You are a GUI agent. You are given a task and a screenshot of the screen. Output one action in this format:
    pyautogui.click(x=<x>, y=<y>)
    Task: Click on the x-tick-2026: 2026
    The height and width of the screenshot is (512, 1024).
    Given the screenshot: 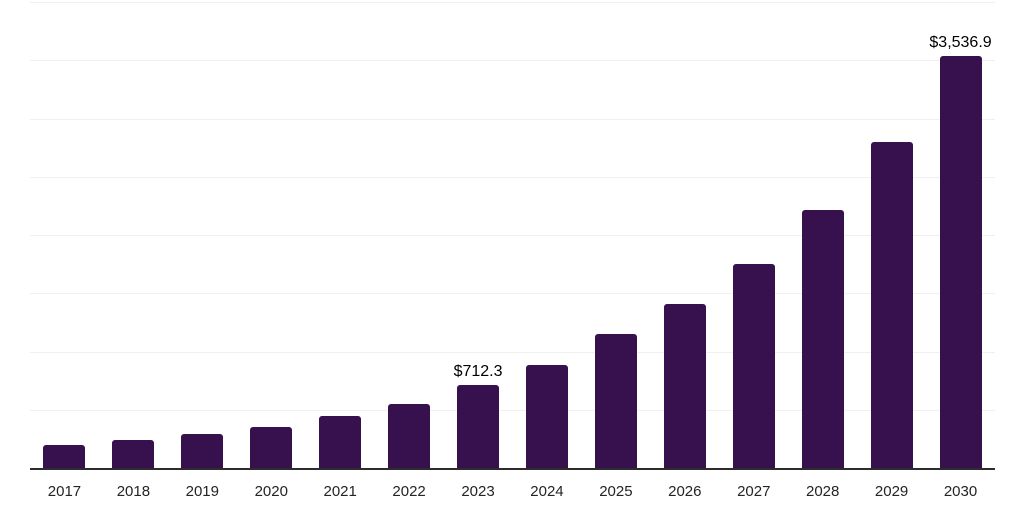 What is the action you would take?
    pyautogui.click(x=685, y=491)
    